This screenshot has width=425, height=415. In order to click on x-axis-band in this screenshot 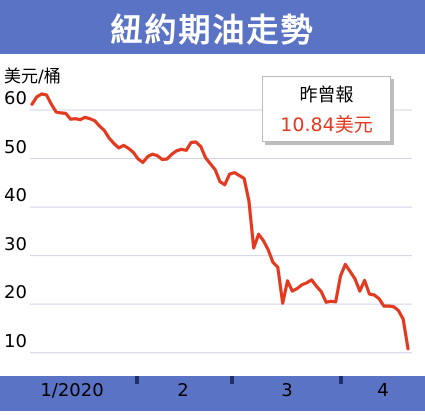, I will do `click(212, 393)`.